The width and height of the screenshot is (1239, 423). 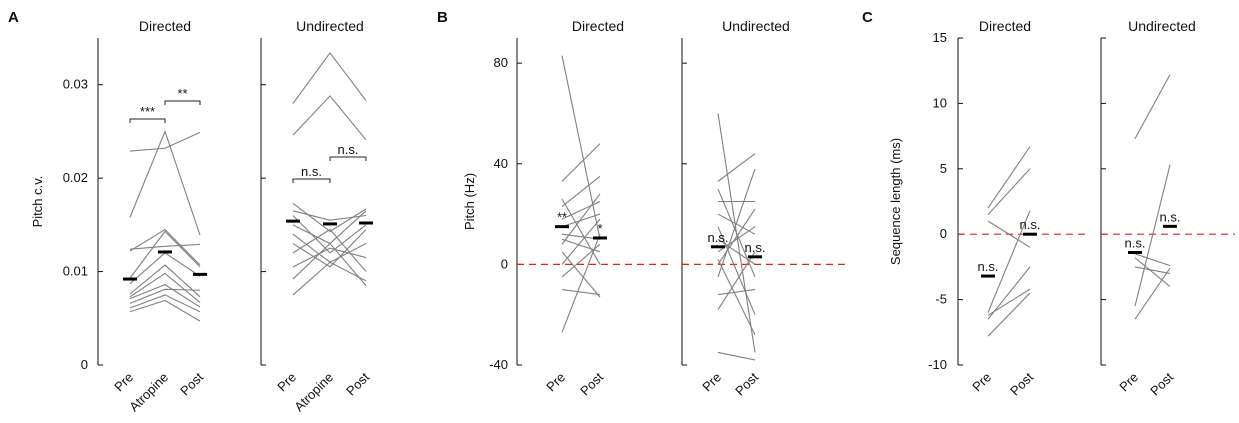 I want to click on y-tick-label: 10, so click(x=940, y=102).